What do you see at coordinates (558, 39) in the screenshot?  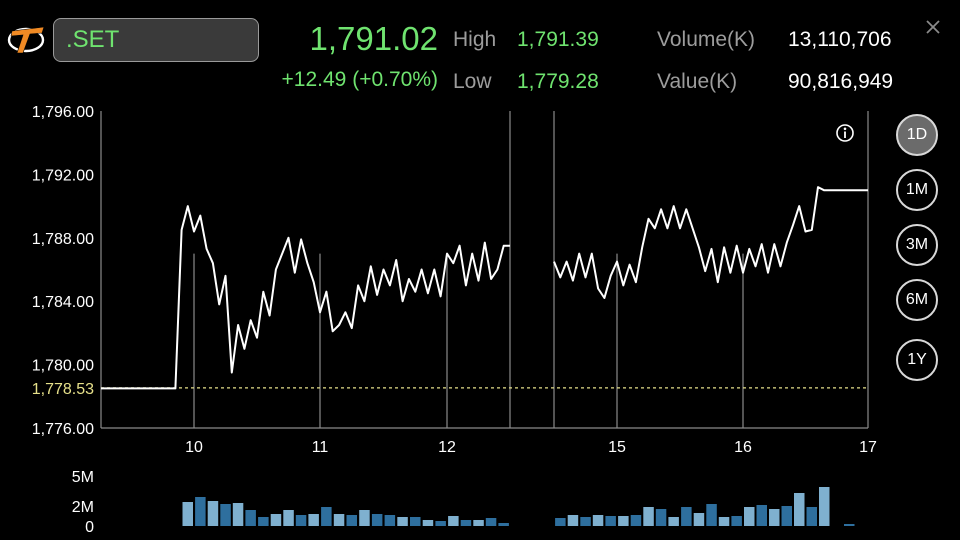 I see `high-value: 1,791.39` at bounding box center [558, 39].